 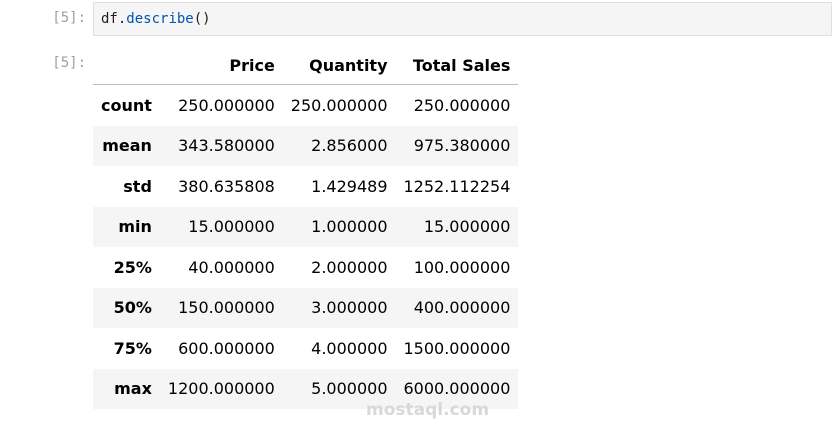 I want to click on table-cell: 975.380000, so click(x=462, y=146).